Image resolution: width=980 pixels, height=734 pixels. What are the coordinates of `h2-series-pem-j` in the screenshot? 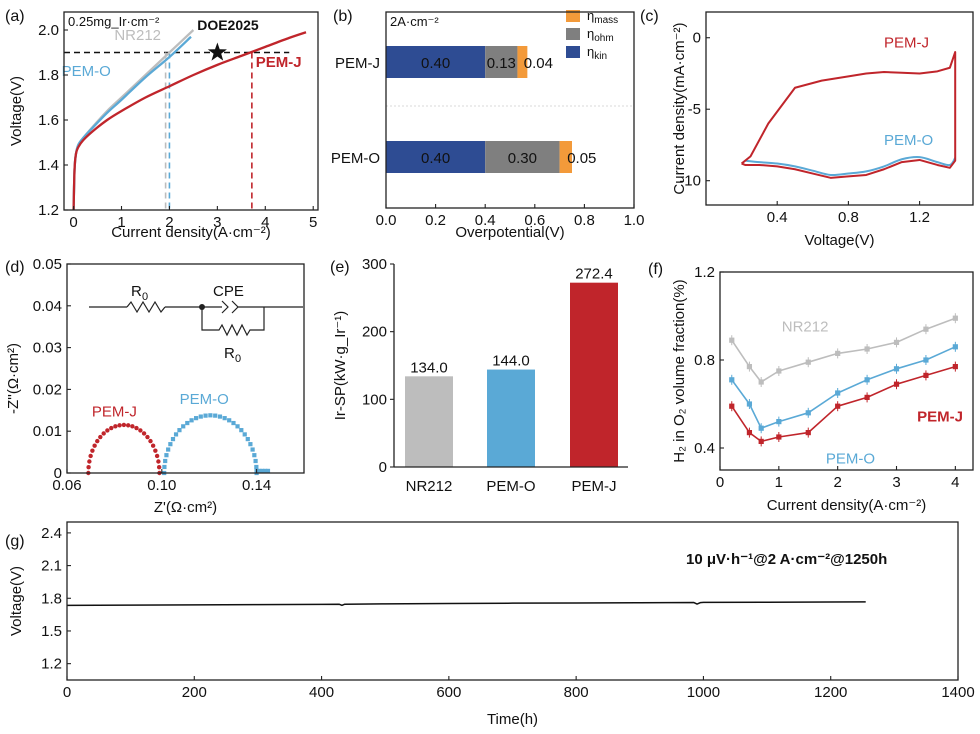 It's located at (843, 404).